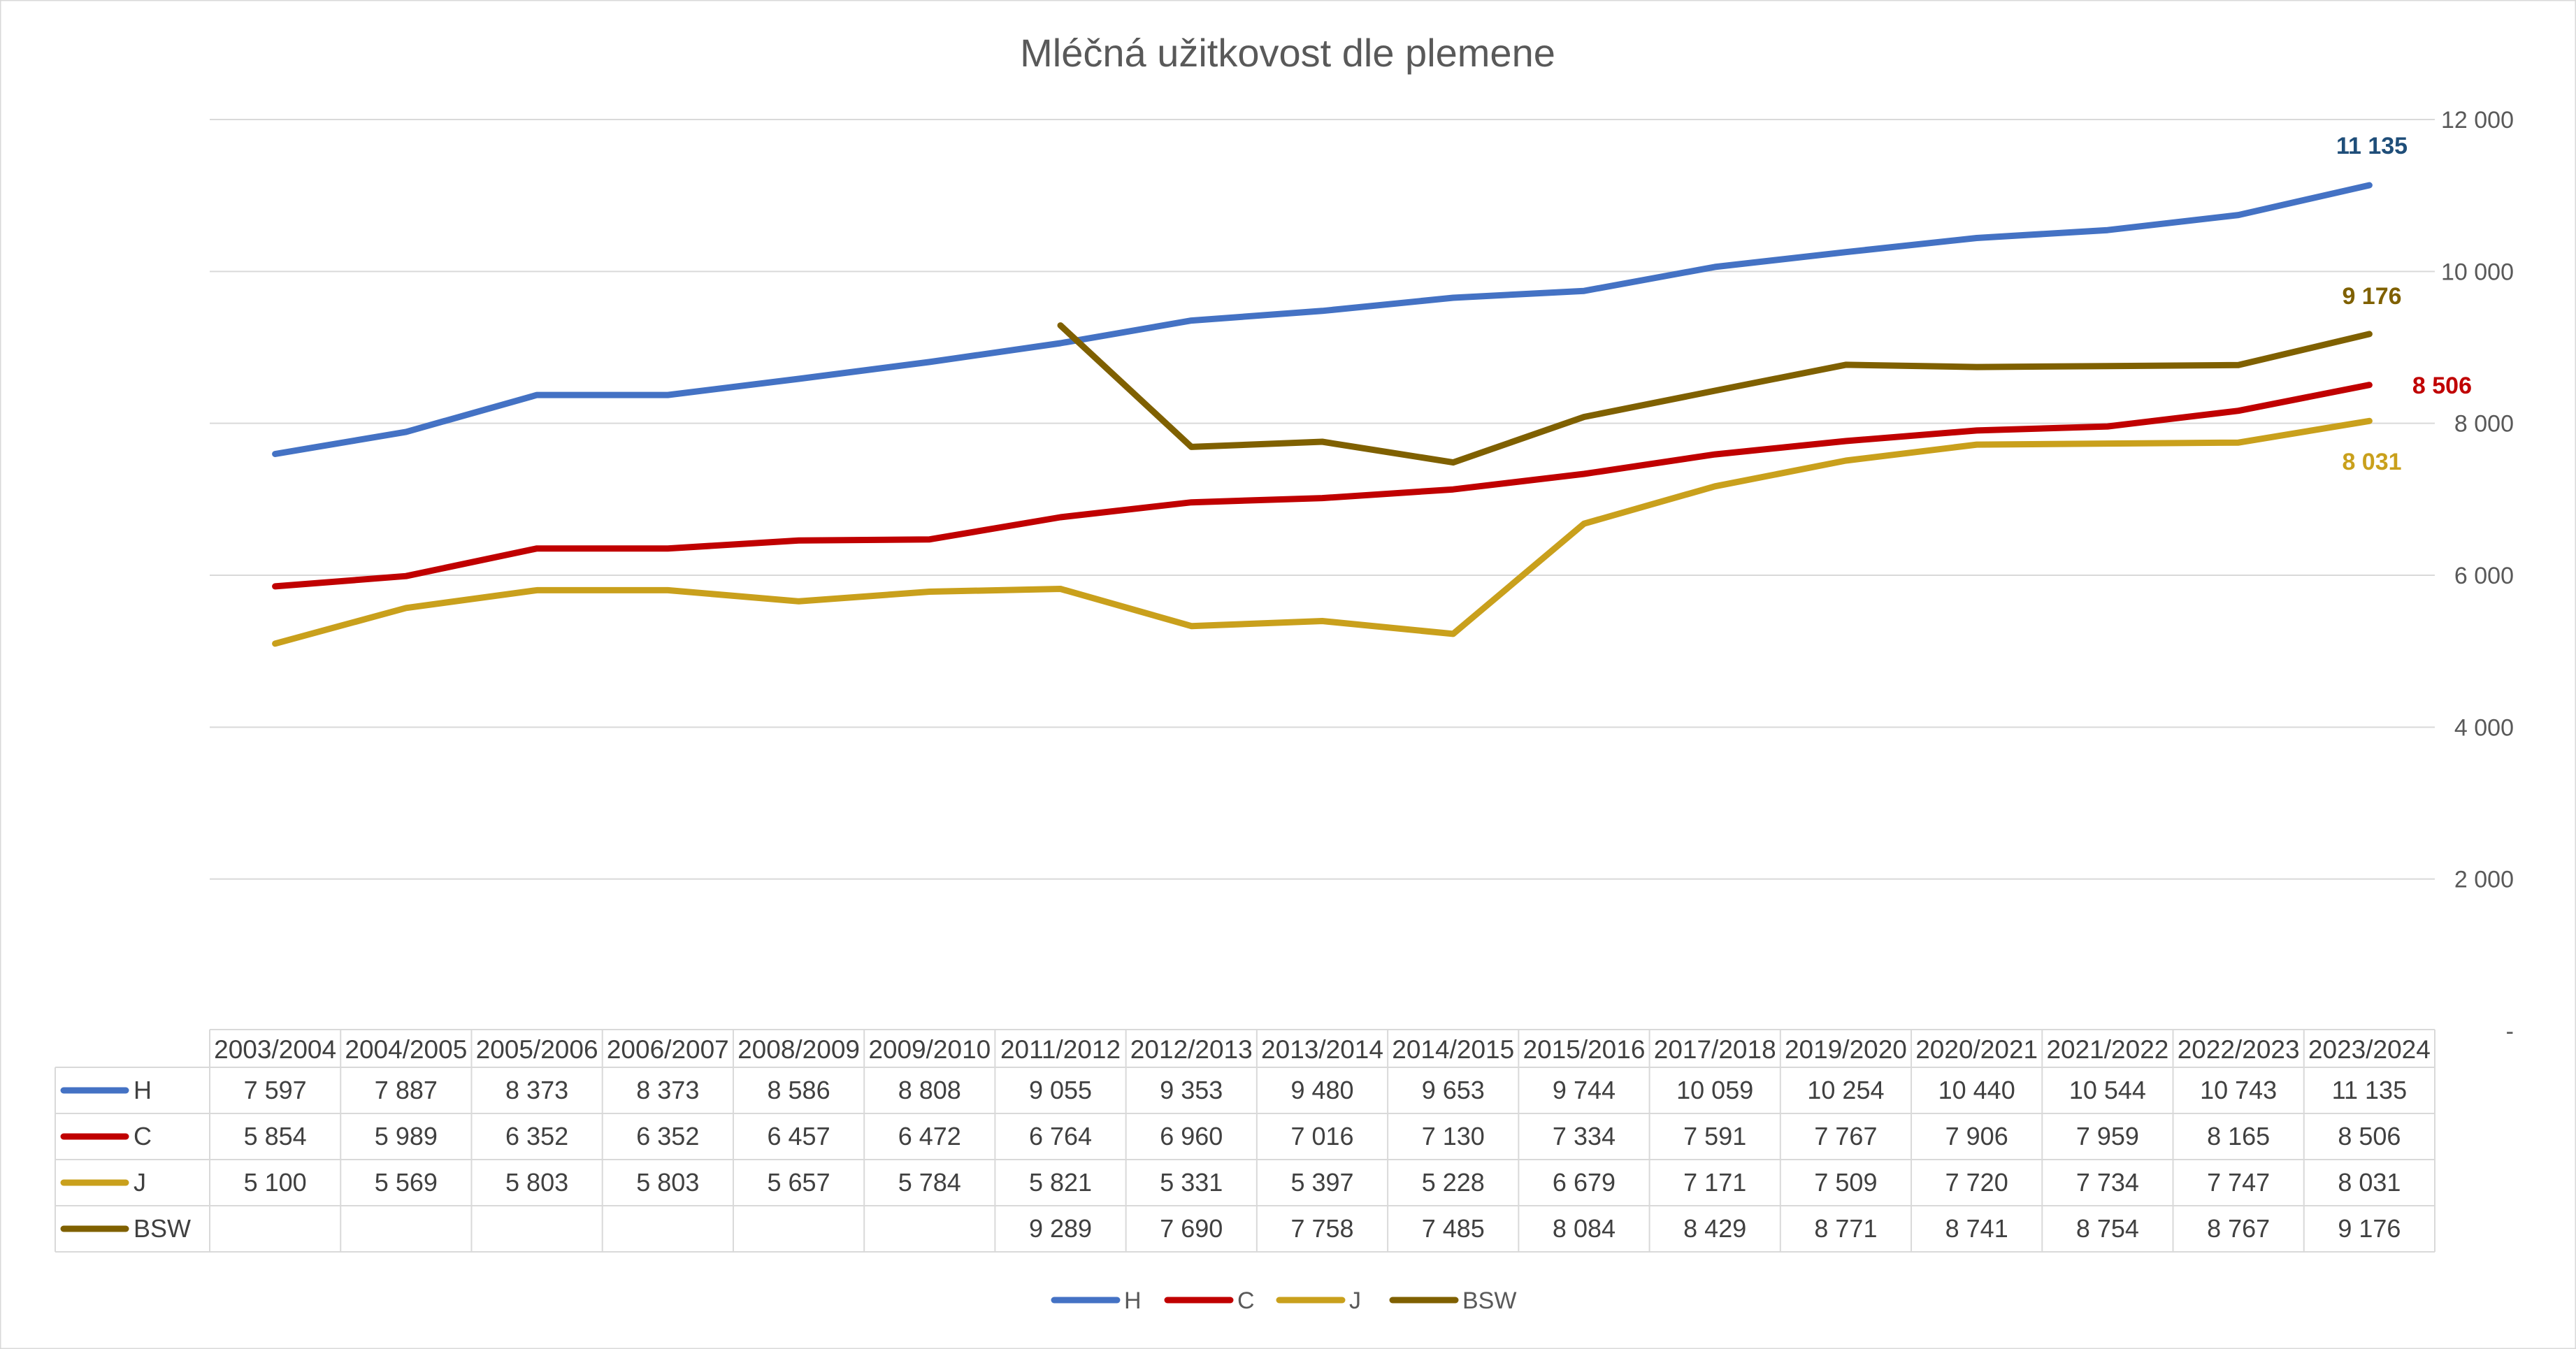  What do you see at coordinates (2107, 1049) in the screenshot?
I see `x-category-label: 2021/2022` at bounding box center [2107, 1049].